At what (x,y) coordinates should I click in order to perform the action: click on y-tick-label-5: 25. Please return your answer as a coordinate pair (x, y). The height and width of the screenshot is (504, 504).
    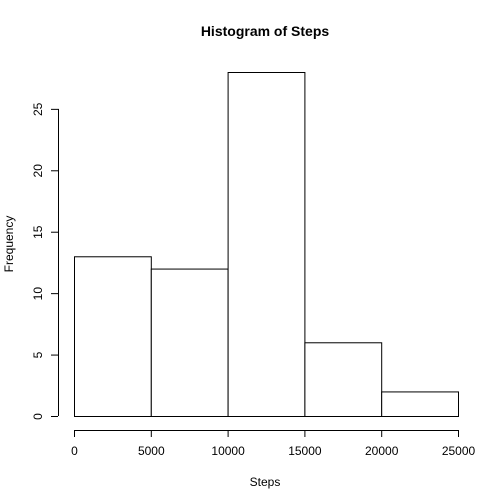
    Looking at the image, I should click on (38, 109).